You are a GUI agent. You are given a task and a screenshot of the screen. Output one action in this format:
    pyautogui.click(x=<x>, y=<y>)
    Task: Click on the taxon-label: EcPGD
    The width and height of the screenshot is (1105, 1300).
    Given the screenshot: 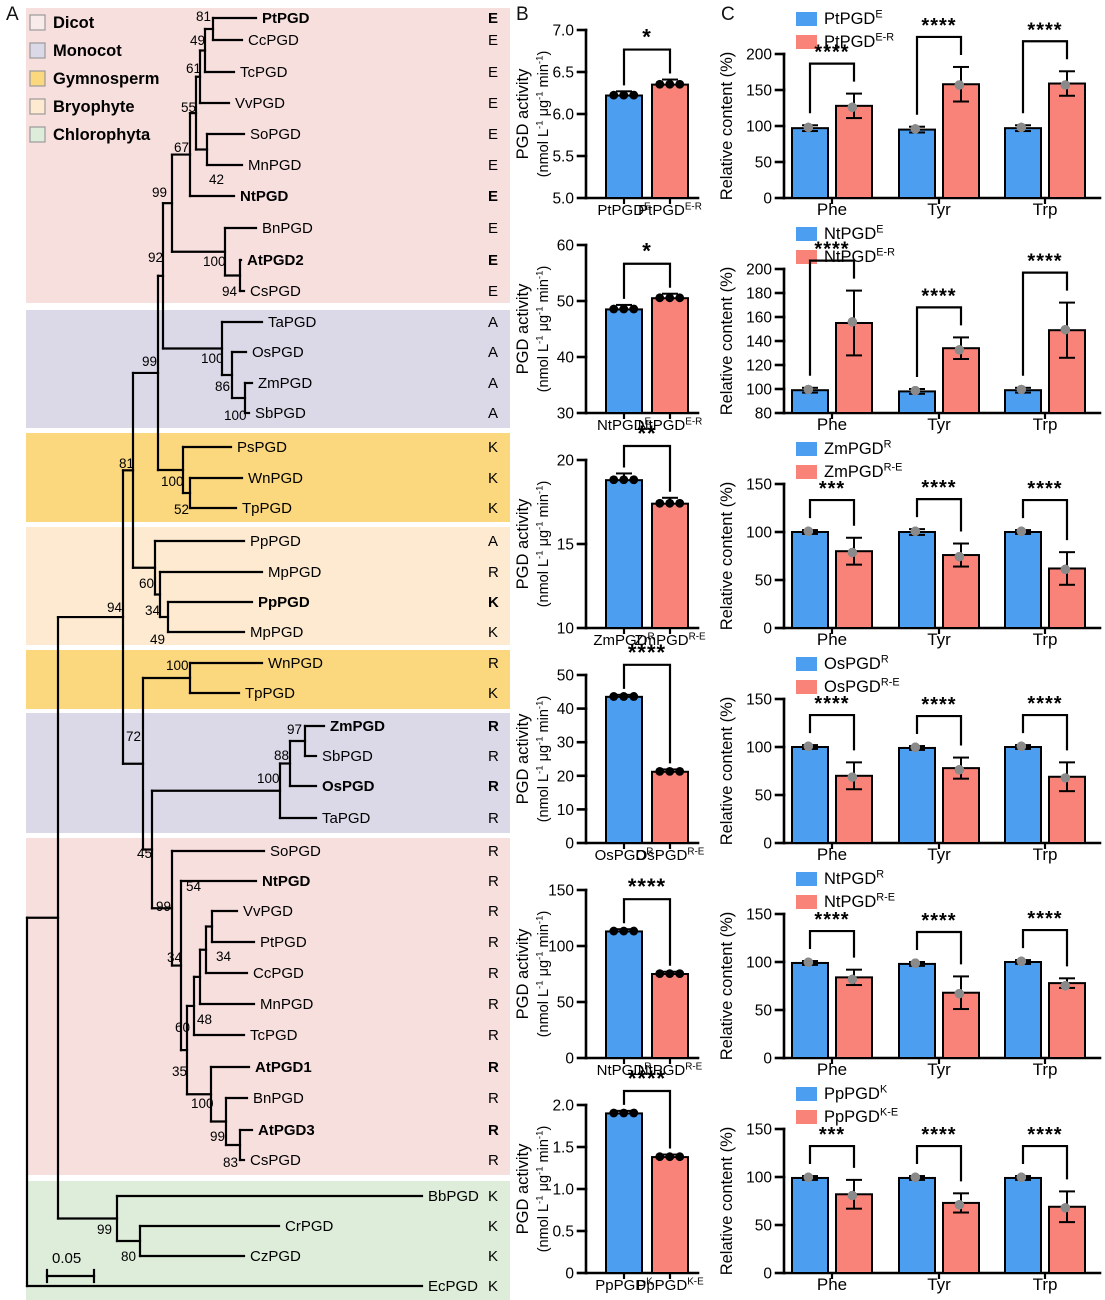 What is the action you would take?
    pyautogui.click(x=453, y=1286)
    